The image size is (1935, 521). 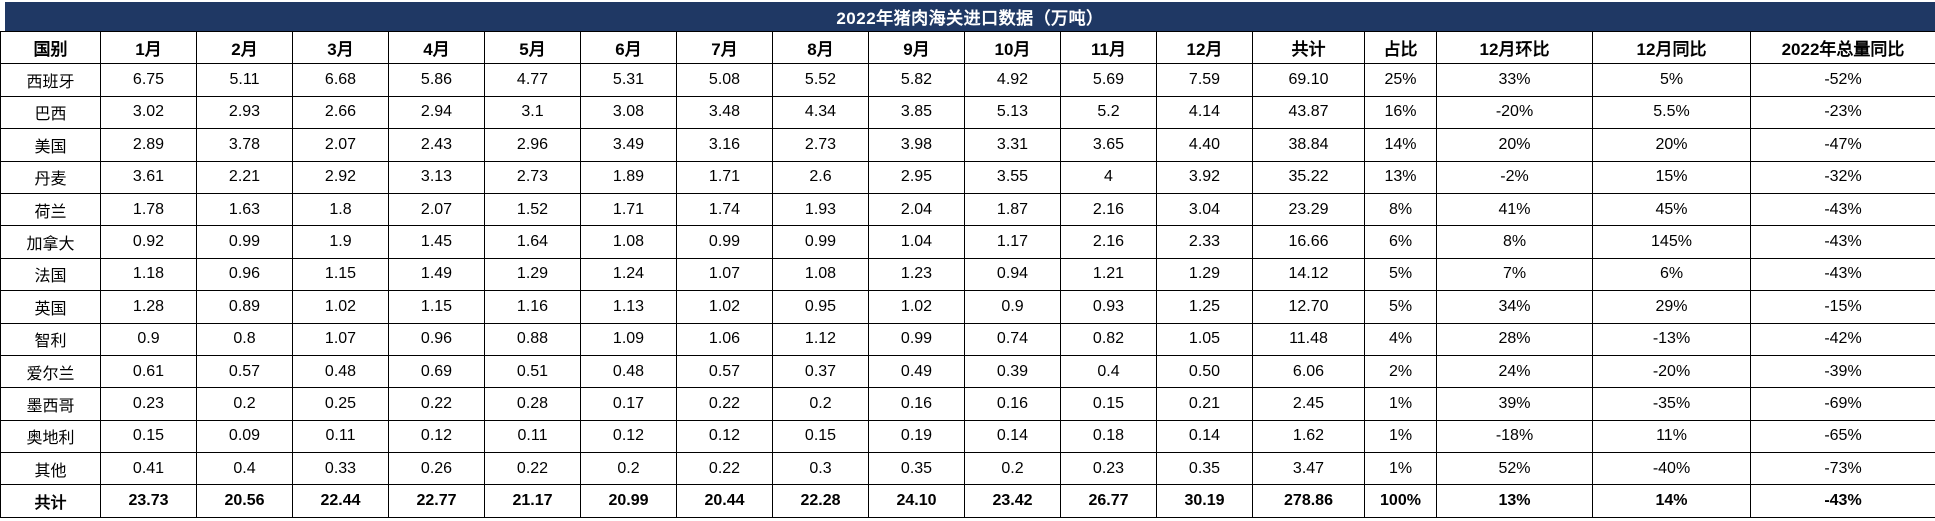 What do you see at coordinates (341, 177) in the screenshot?
I see `value-cell: 2.92` at bounding box center [341, 177].